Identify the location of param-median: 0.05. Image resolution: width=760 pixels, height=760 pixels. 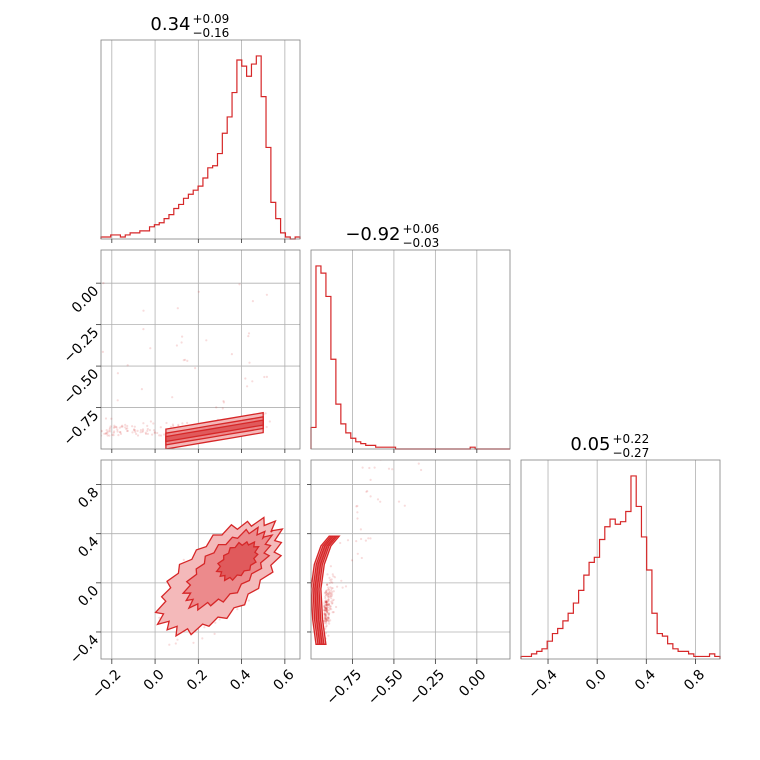
(590, 444).